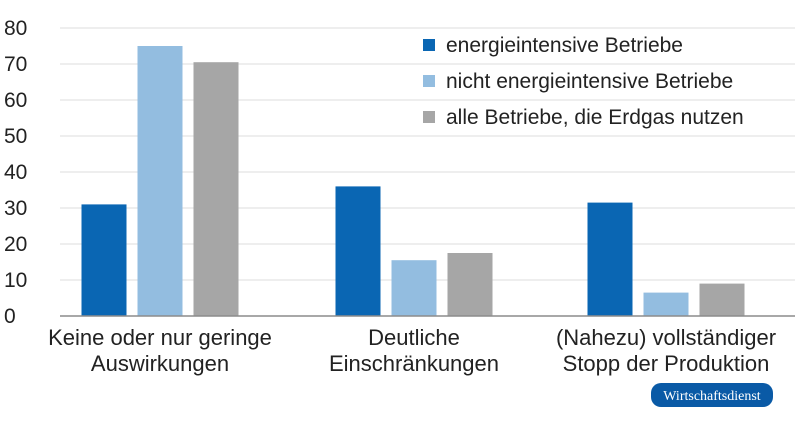 The height and width of the screenshot is (430, 800). What do you see at coordinates (15, 208) in the screenshot?
I see `y-tick-label: 30` at bounding box center [15, 208].